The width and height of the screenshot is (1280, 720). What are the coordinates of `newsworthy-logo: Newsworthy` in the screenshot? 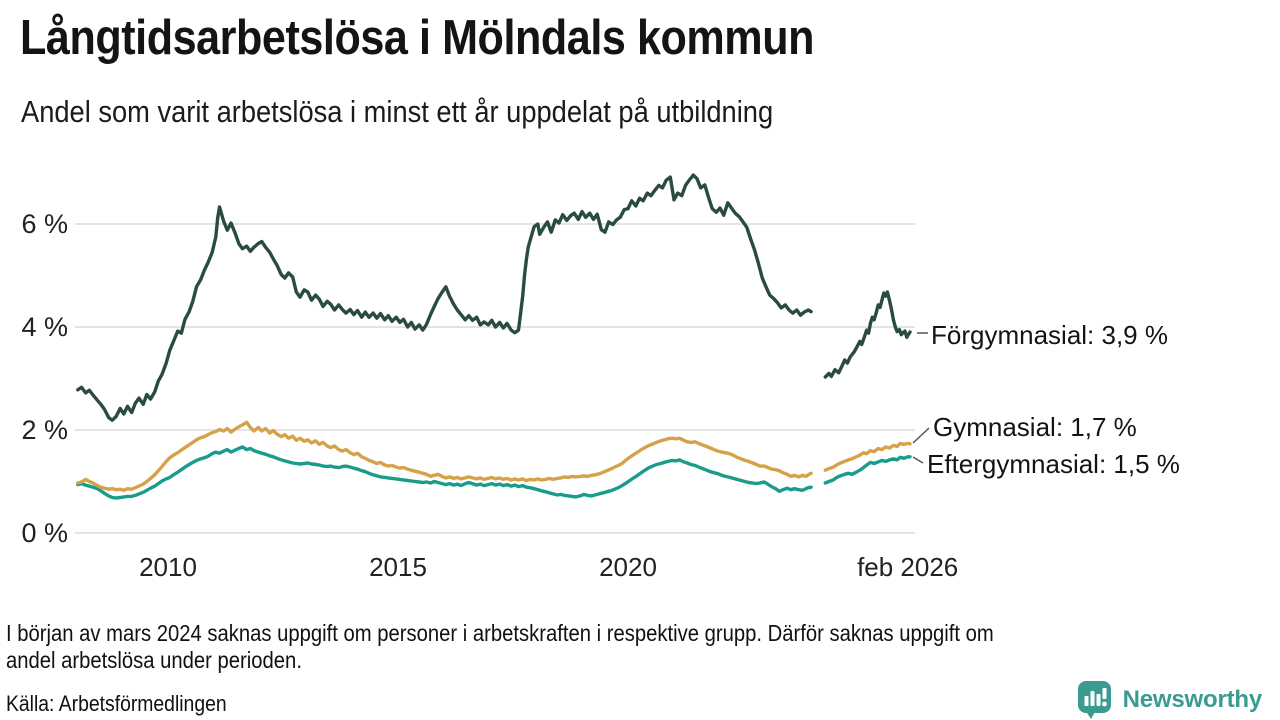 It's located at (1169, 700).